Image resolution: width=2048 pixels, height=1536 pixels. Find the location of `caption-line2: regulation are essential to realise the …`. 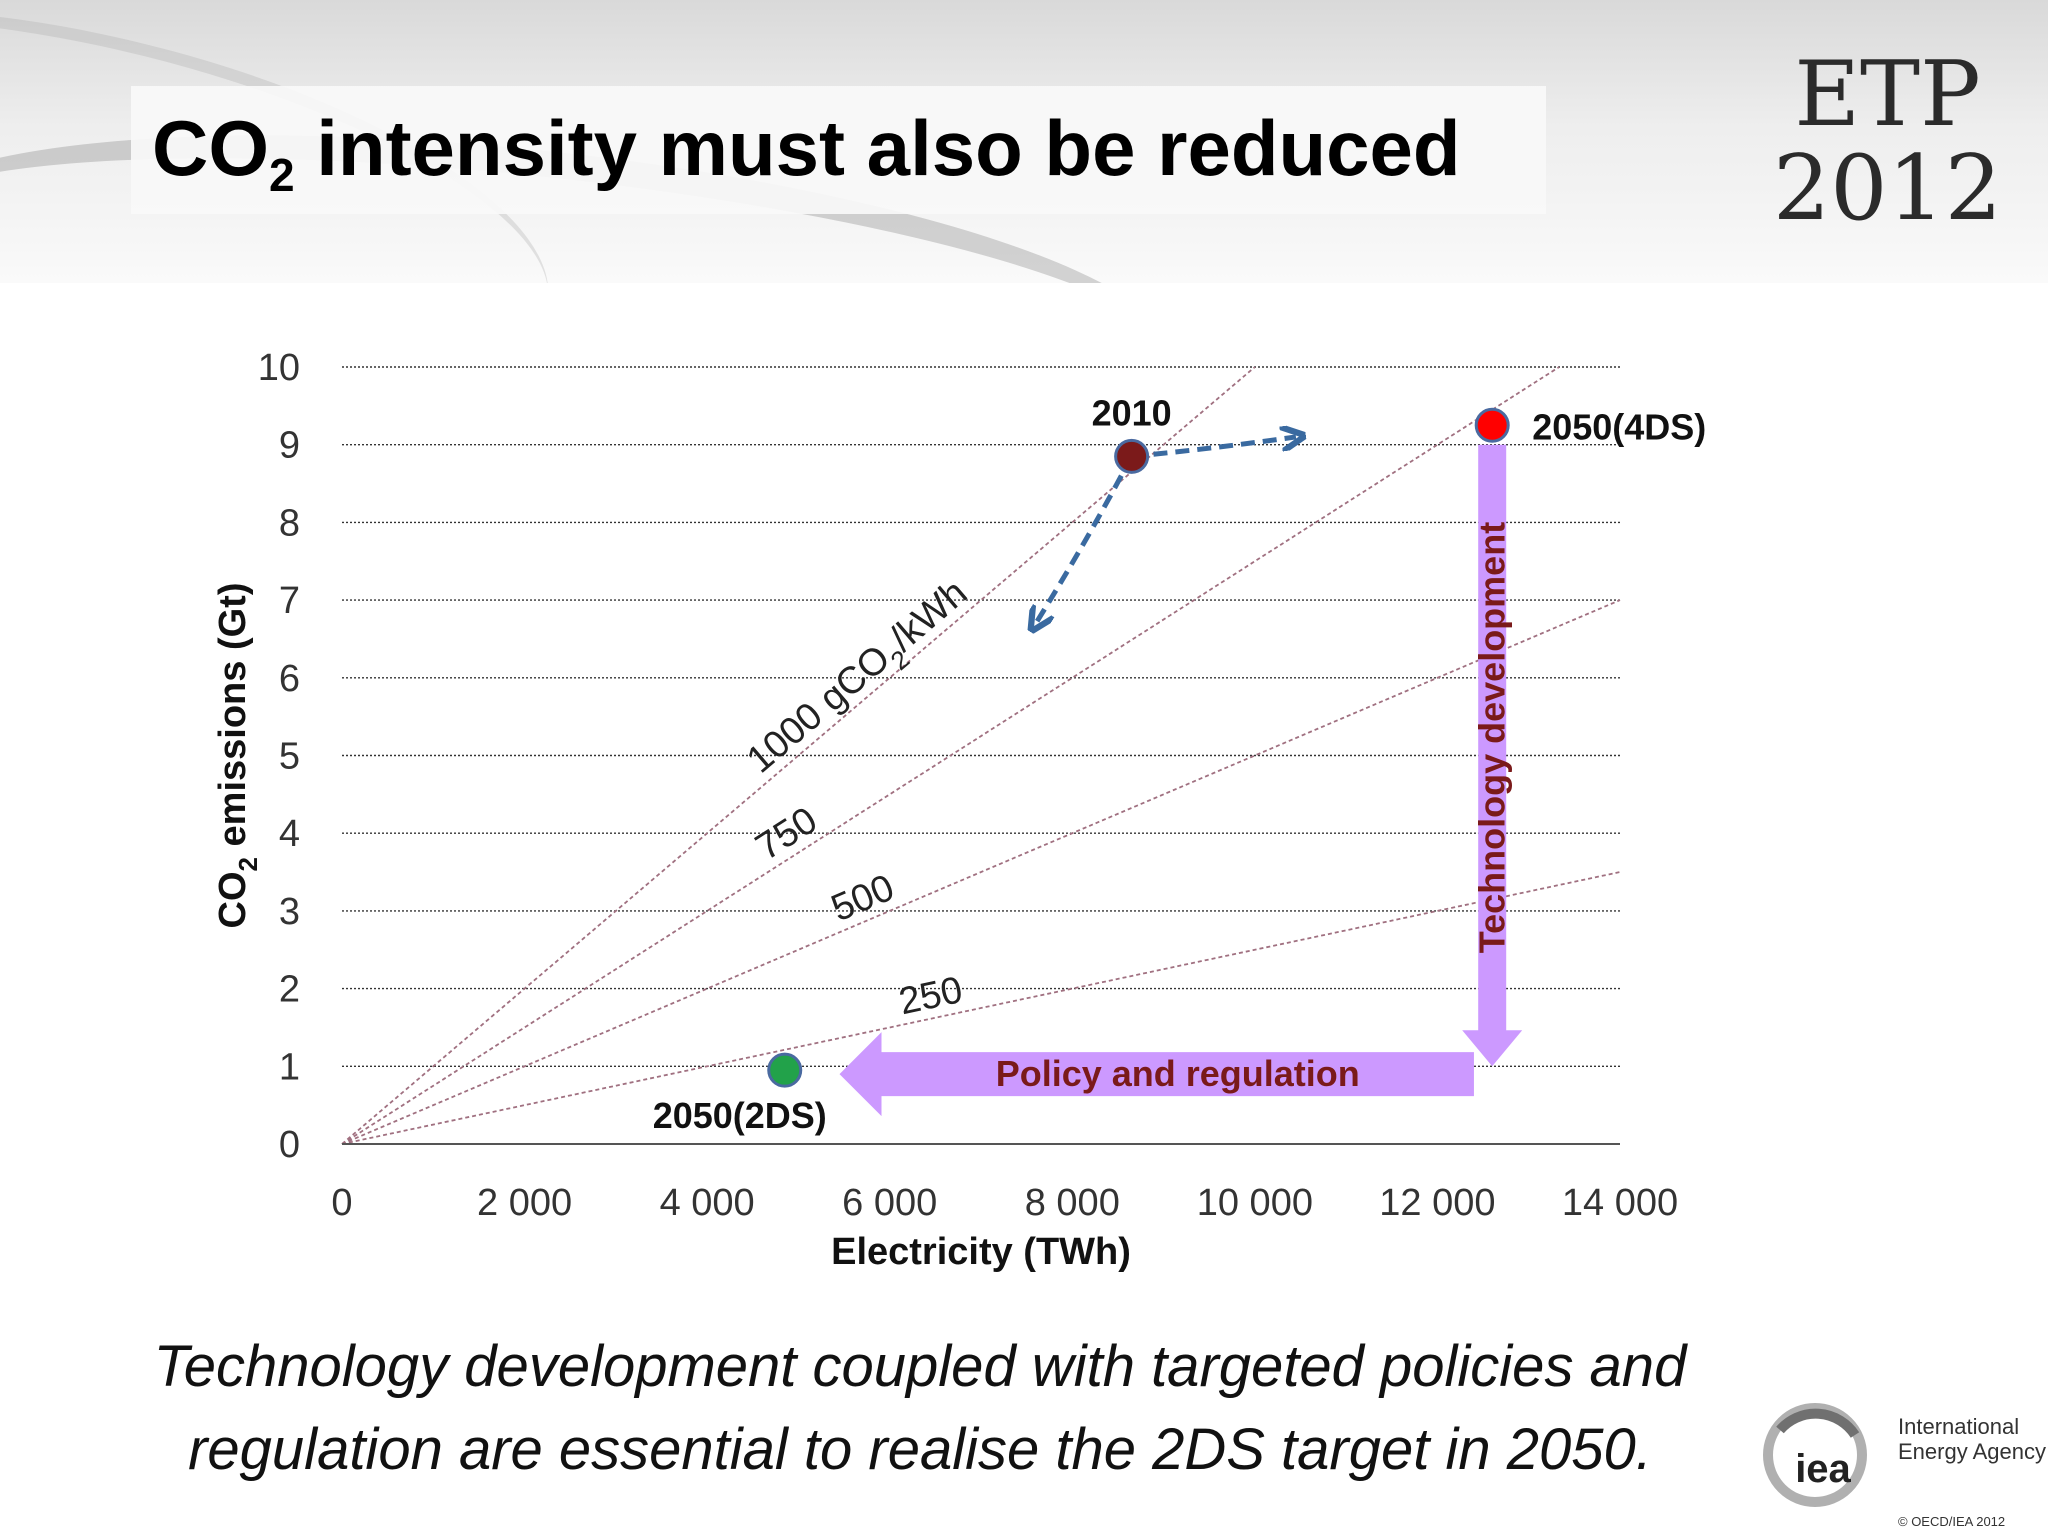

caption-line2: regulation are essential to realise the … is located at coordinates (920, 1449).